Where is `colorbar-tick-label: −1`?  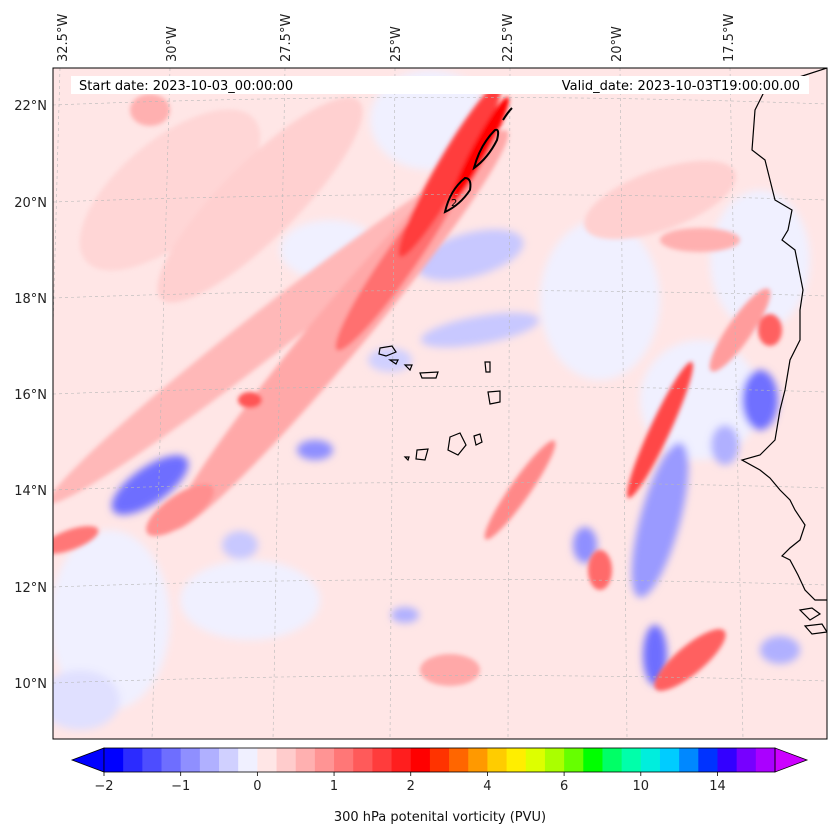
colorbar-tick-label: −1 is located at coordinates (180, 786).